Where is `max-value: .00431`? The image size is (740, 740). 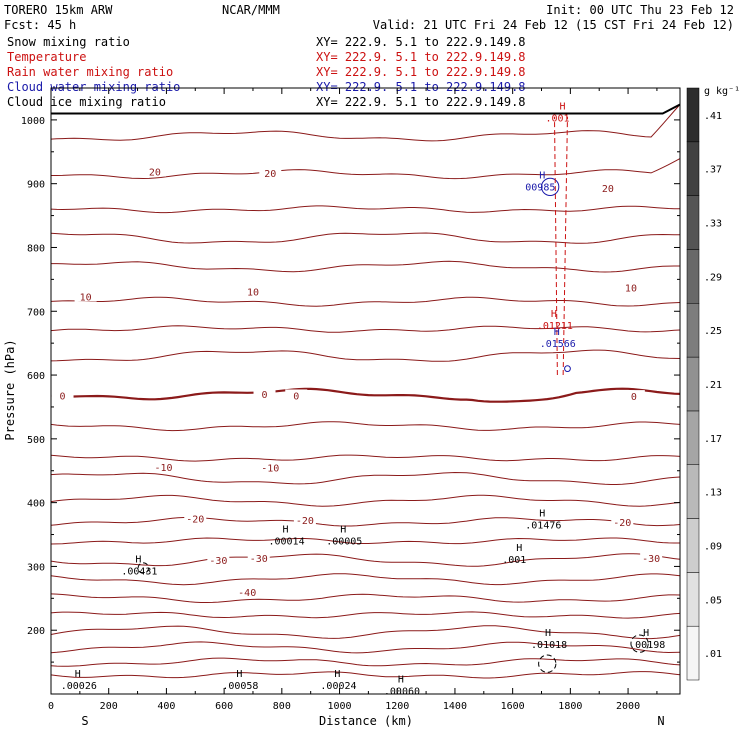 max-value: .00431 is located at coordinates (139, 572).